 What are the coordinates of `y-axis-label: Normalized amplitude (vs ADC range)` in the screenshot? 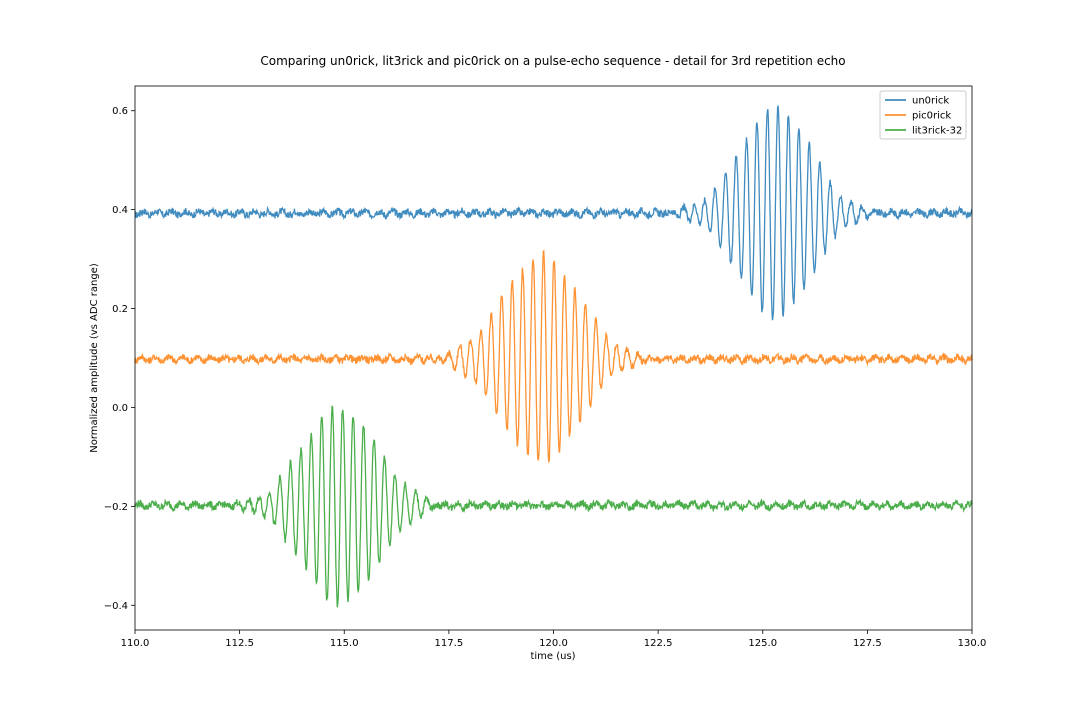 It's located at (94, 358).